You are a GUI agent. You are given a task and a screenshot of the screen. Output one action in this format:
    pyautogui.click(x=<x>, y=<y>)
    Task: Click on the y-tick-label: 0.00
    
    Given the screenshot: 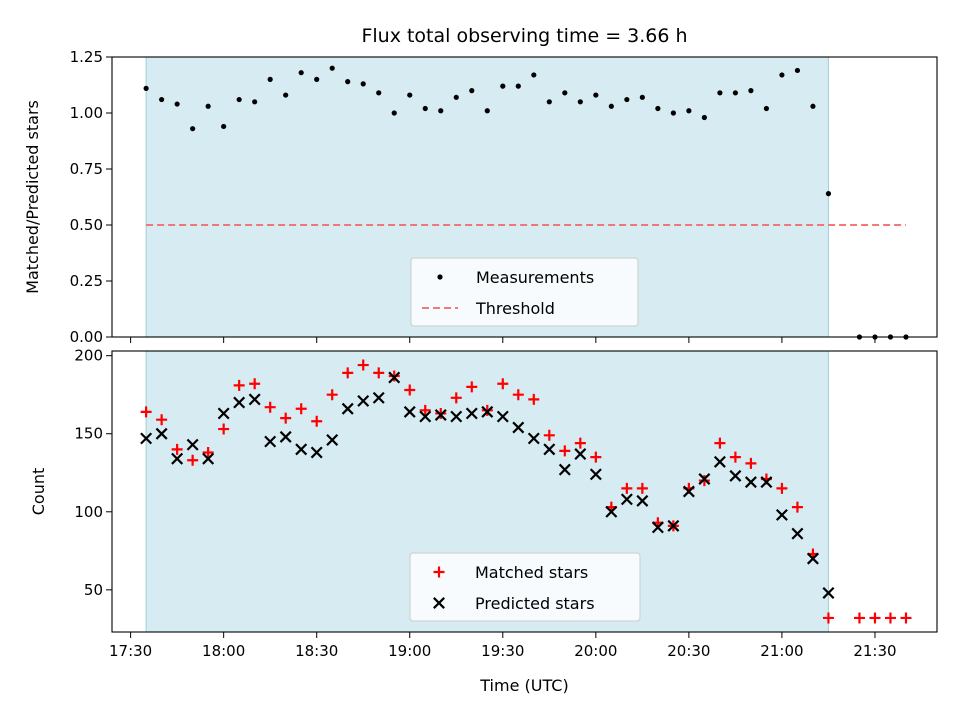 What is the action you would take?
    pyautogui.click(x=86, y=337)
    